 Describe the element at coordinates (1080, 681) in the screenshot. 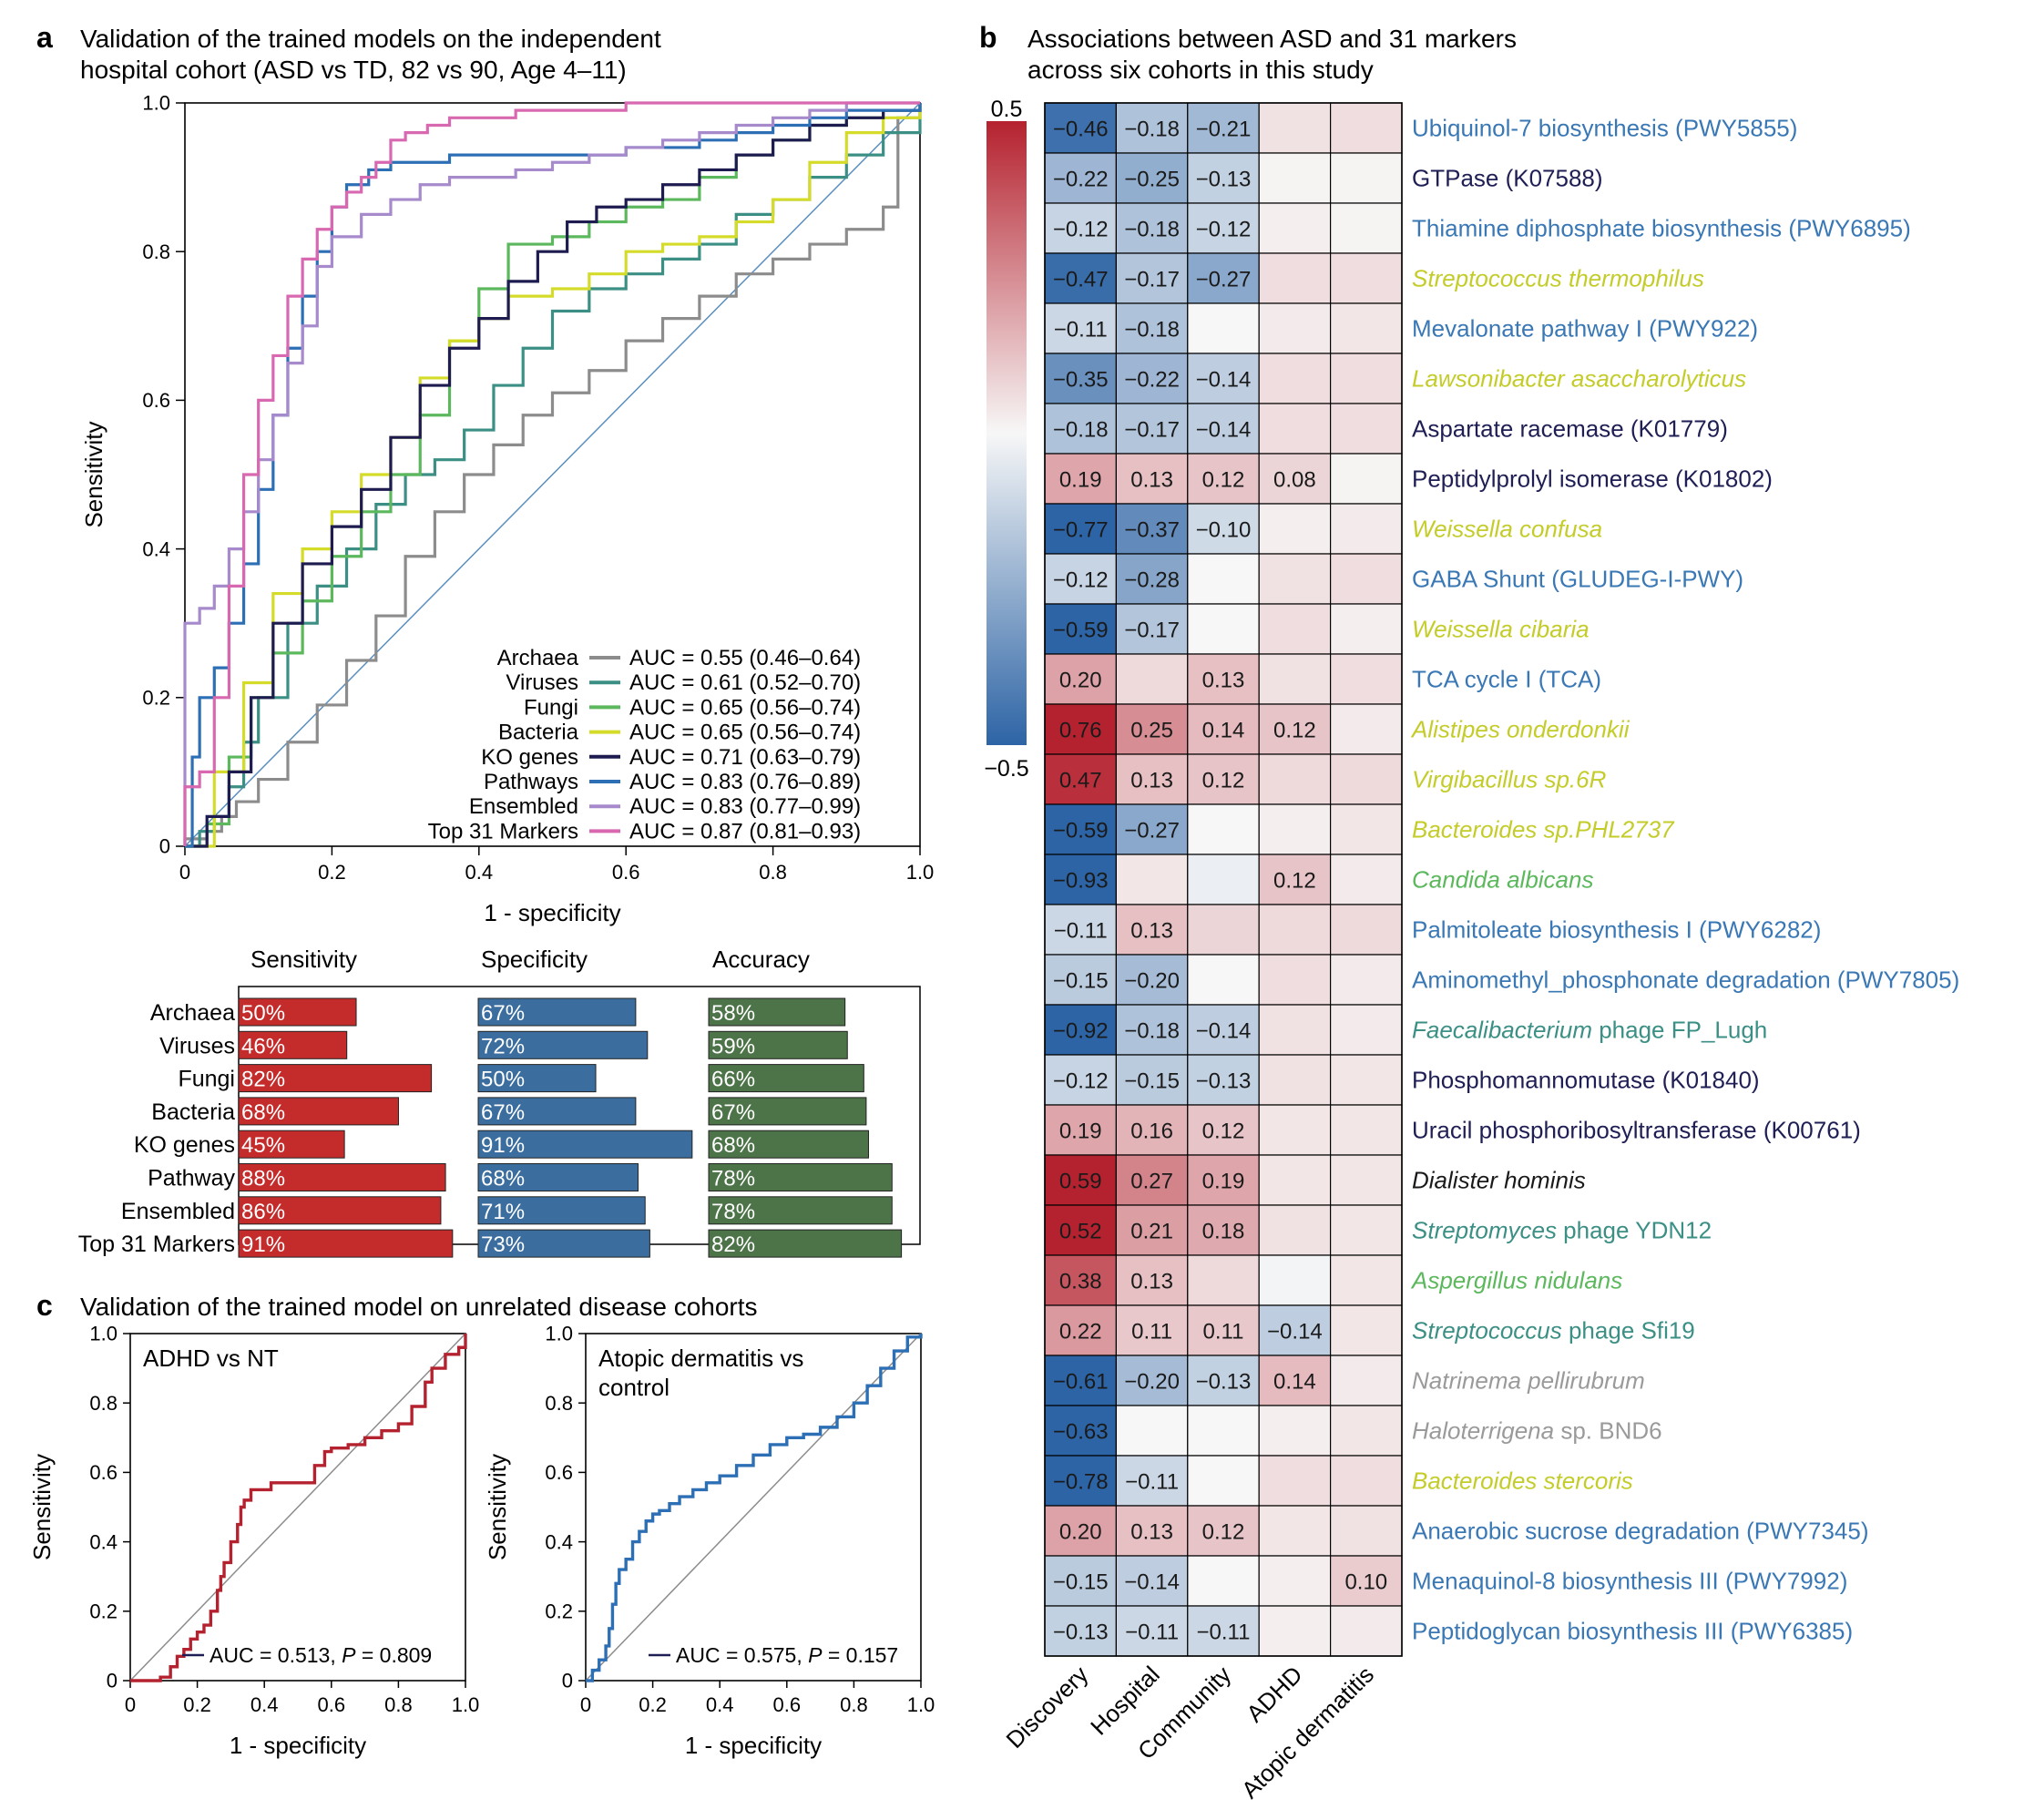

I see `heatmap-cell-value: 0.20` at that location.